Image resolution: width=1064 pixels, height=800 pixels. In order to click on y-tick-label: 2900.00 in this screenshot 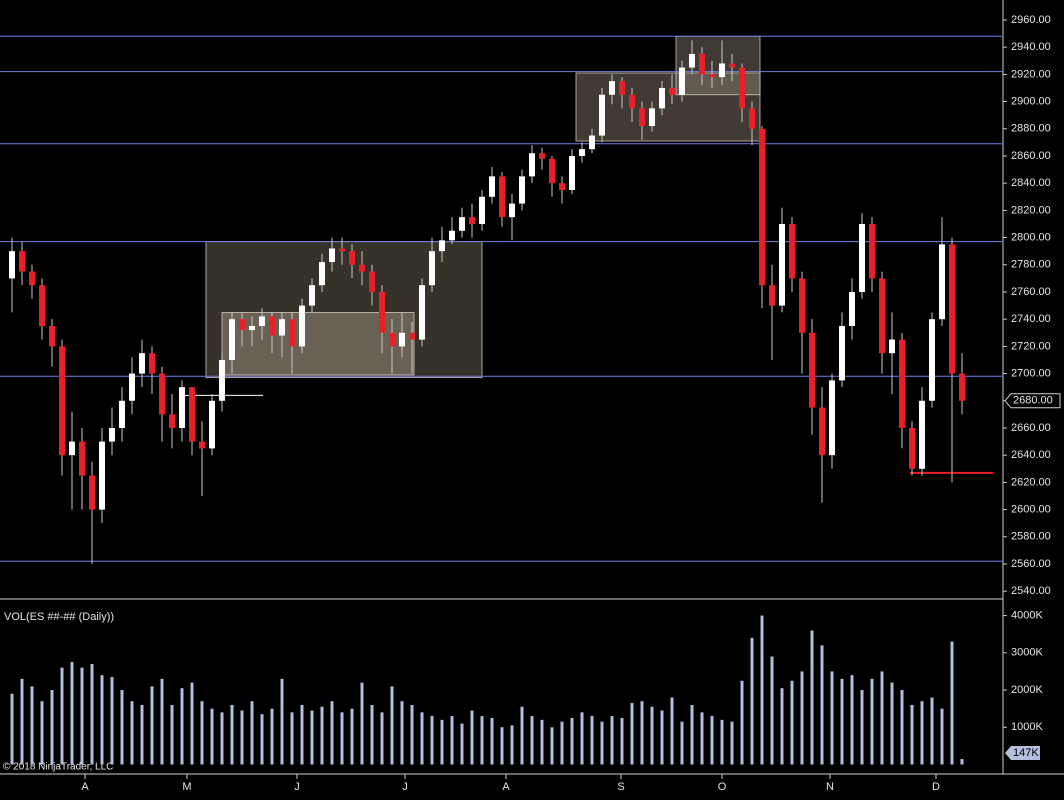, I will do `click(1031, 101)`.